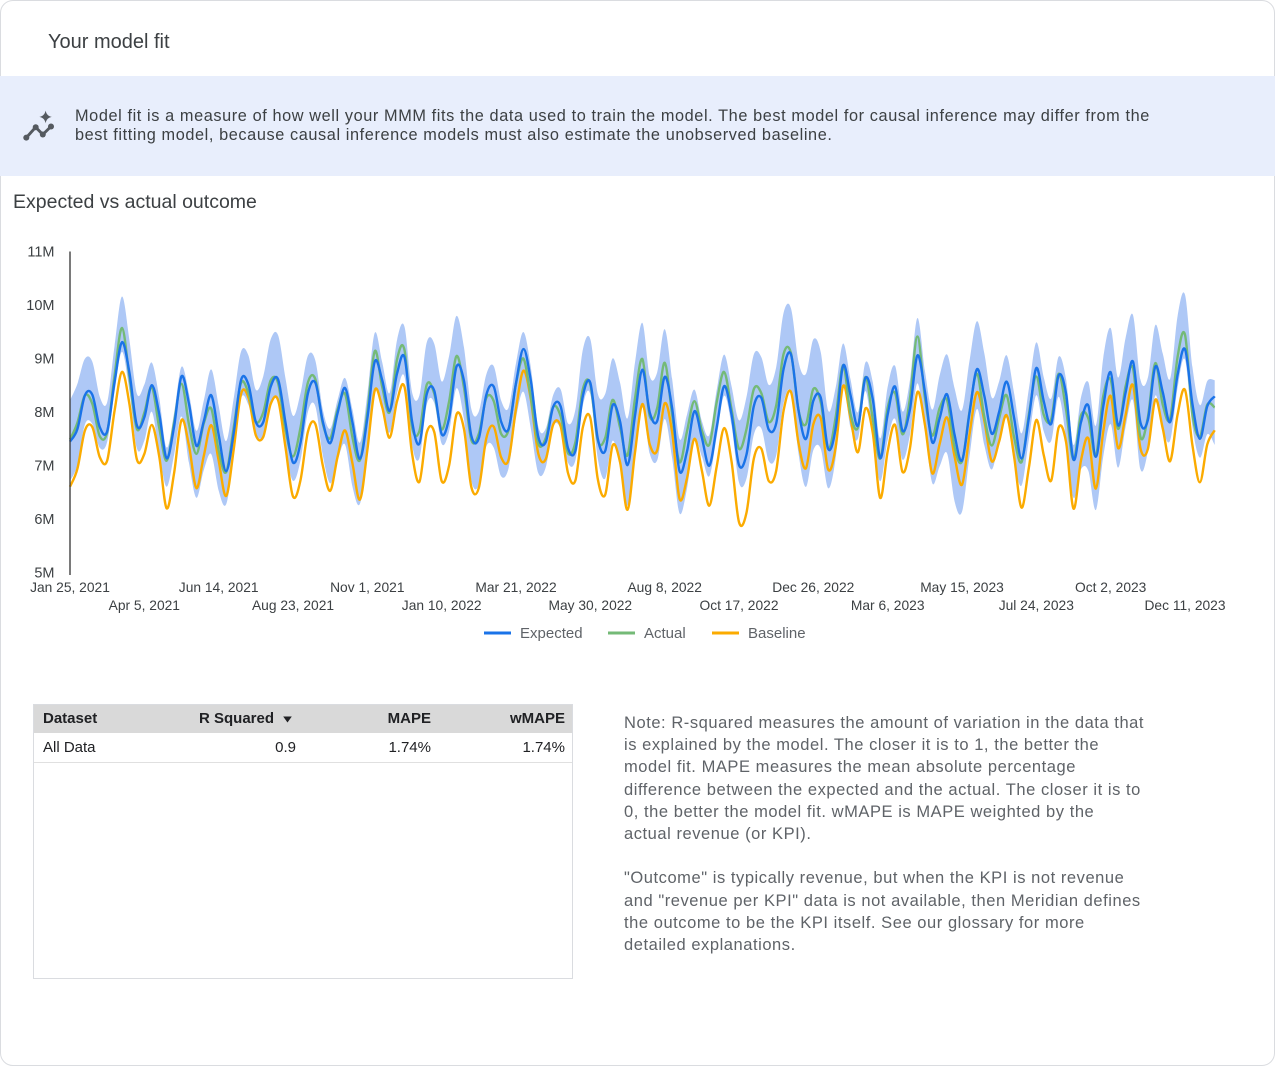 The image size is (1275, 1066). I want to click on svg-text: Expected, so click(551, 633).